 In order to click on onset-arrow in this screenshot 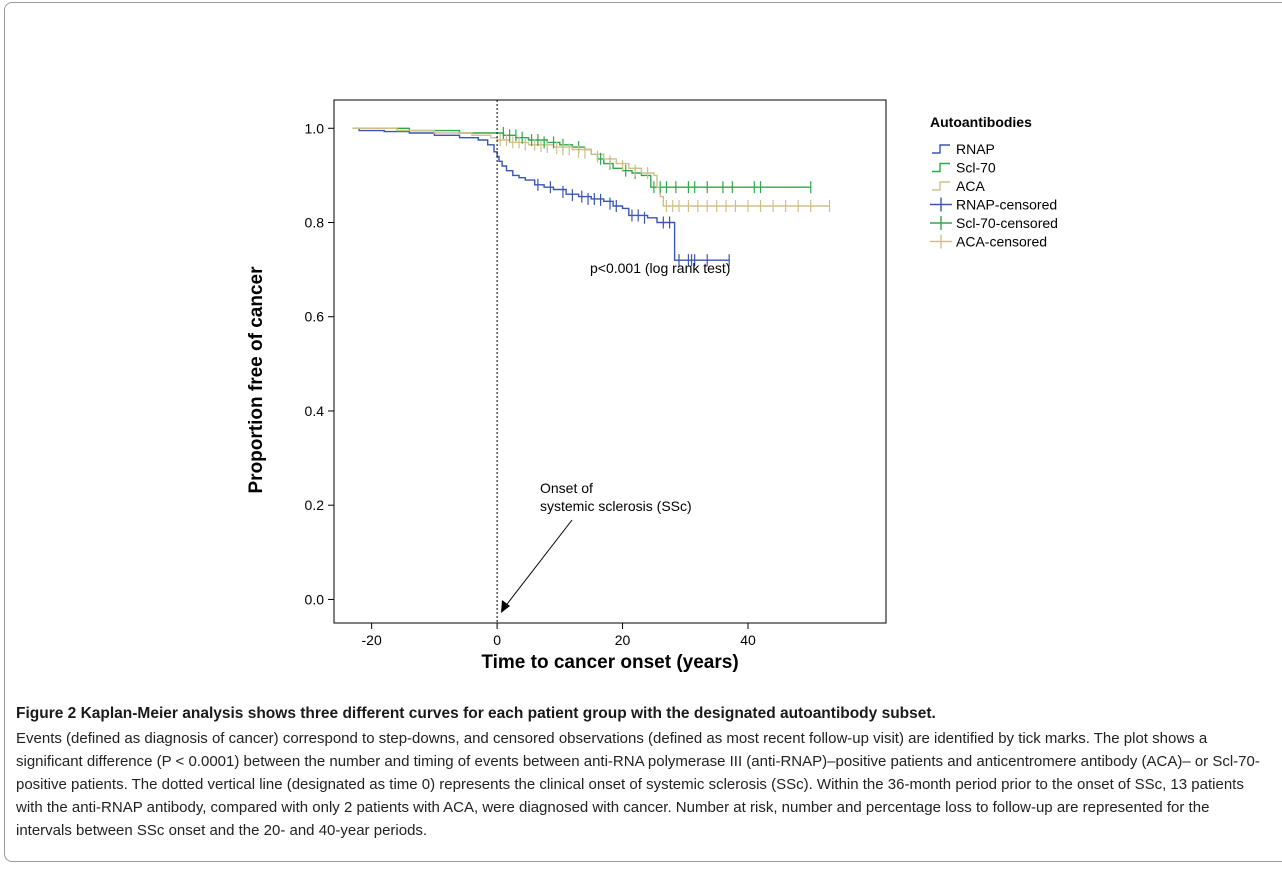, I will do `click(538, 564)`.